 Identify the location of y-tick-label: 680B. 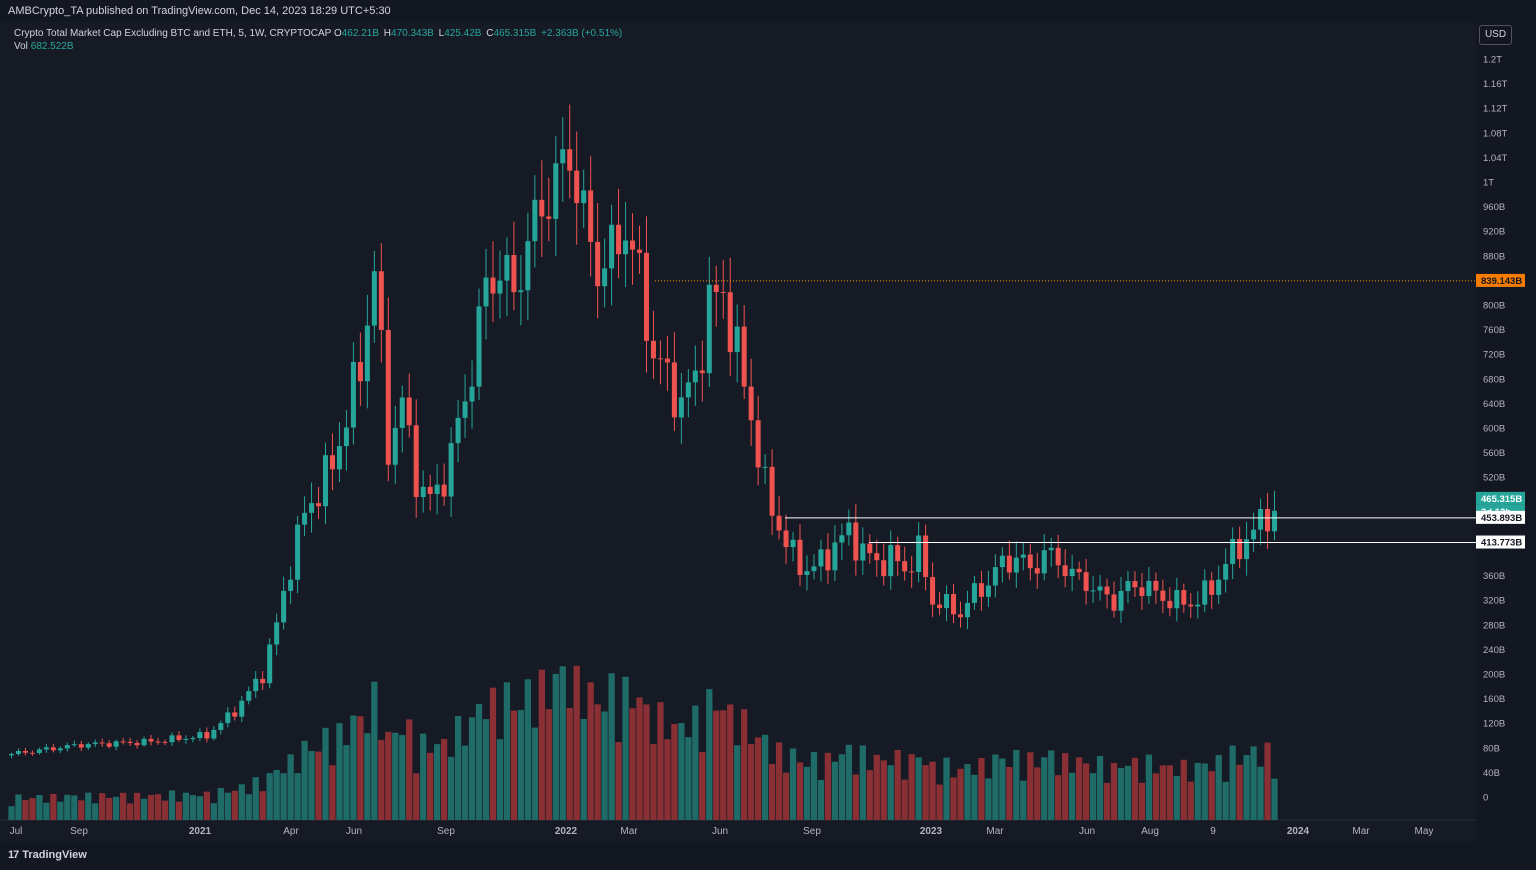
(1494, 379).